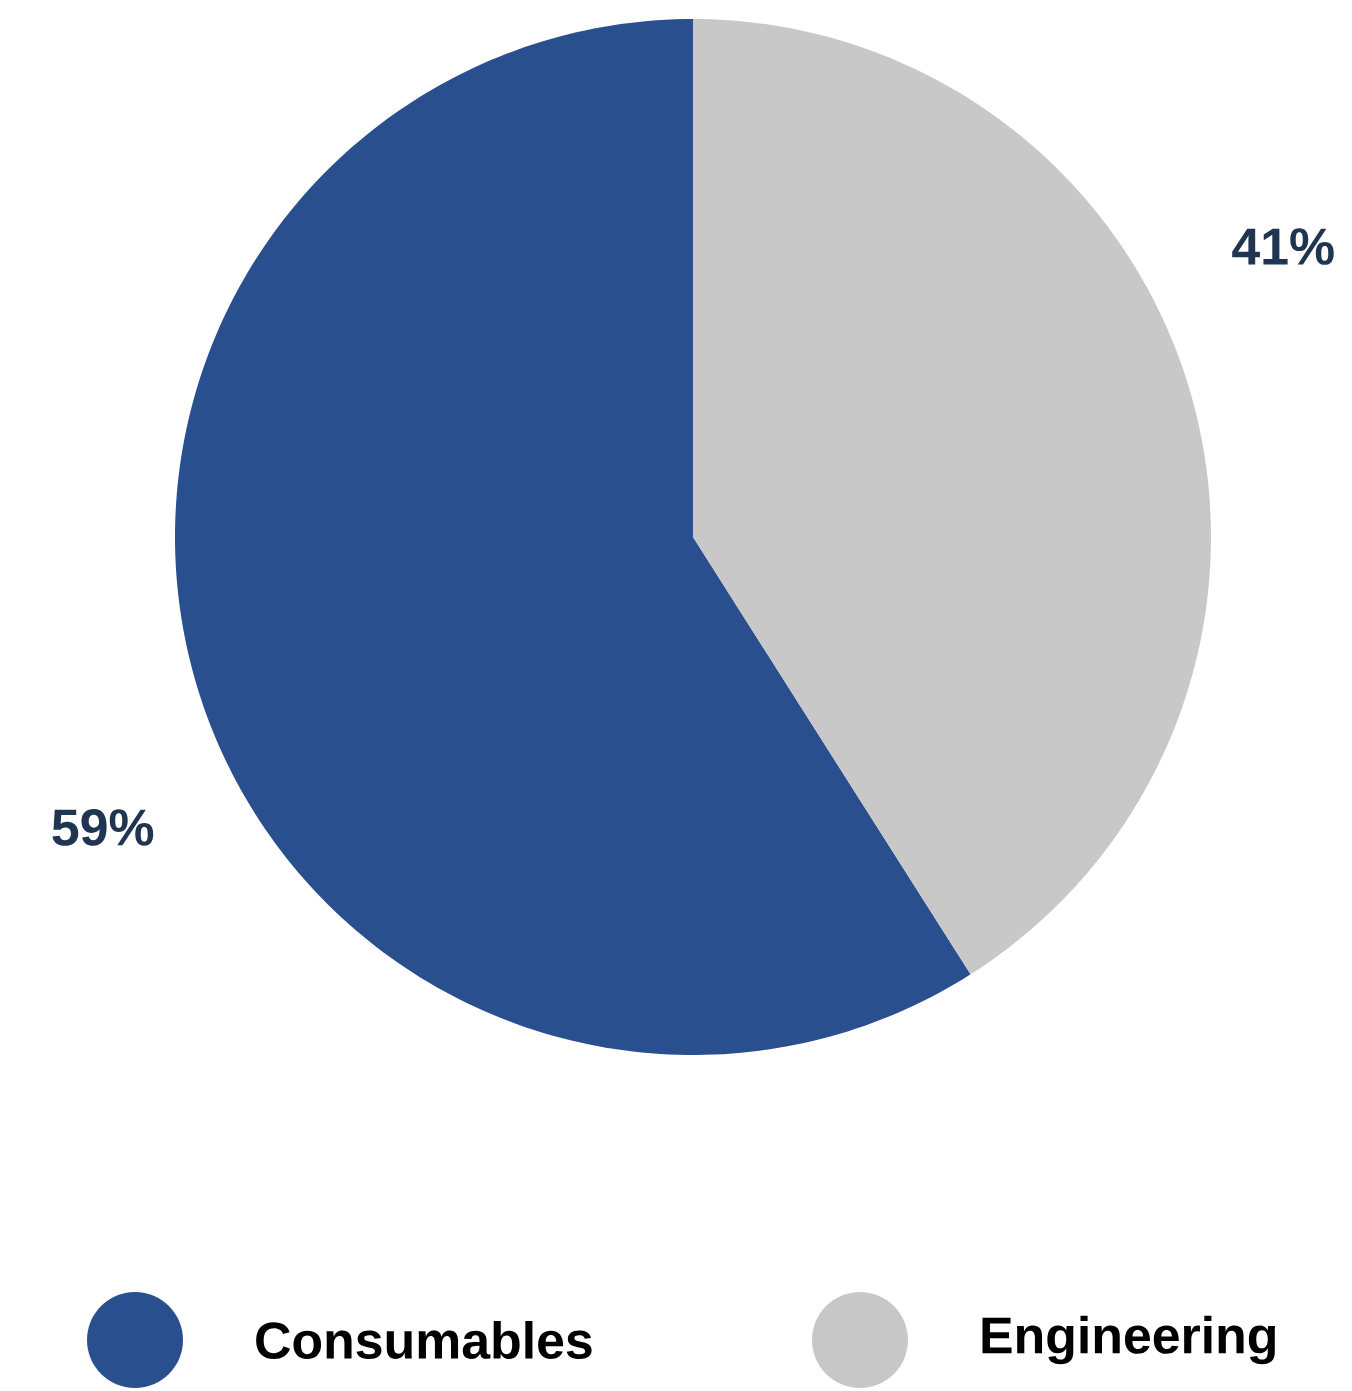 The image size is (1352, 1391). What do you see at coordinates (1128, 1340) in the screenshot?
I see `legend-label: Engineering` at bounding box center [1128, 1340].